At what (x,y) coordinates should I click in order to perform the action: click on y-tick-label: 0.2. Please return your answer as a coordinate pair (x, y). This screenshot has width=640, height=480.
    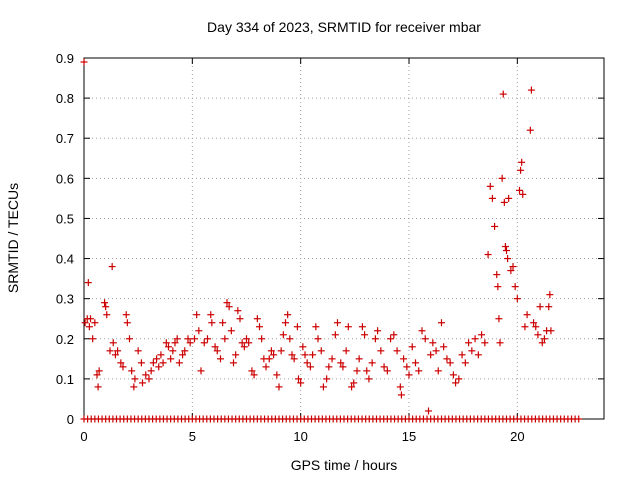
    Looking at the image, I should click on (65, 339).